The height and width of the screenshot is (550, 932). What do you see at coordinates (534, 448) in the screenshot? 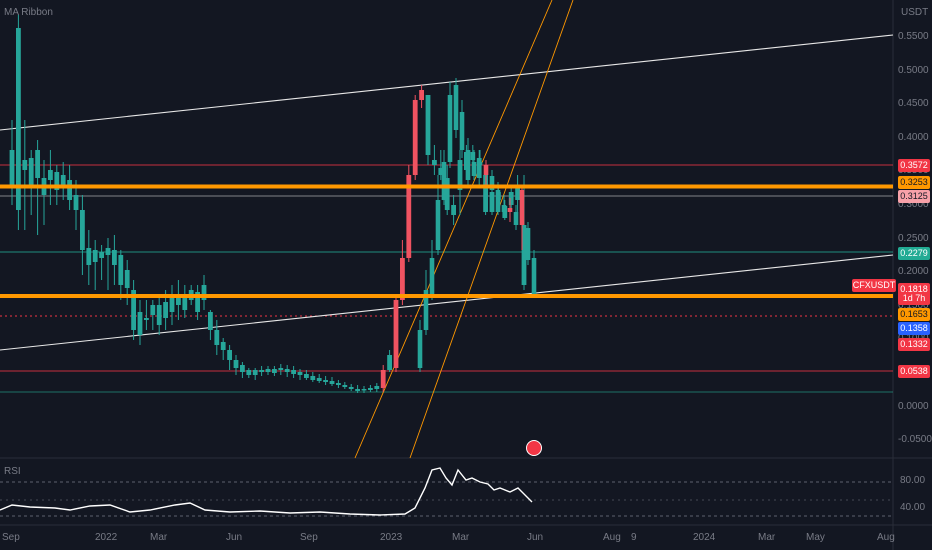
I see `flag-icon` at bounding box center [534, 448].